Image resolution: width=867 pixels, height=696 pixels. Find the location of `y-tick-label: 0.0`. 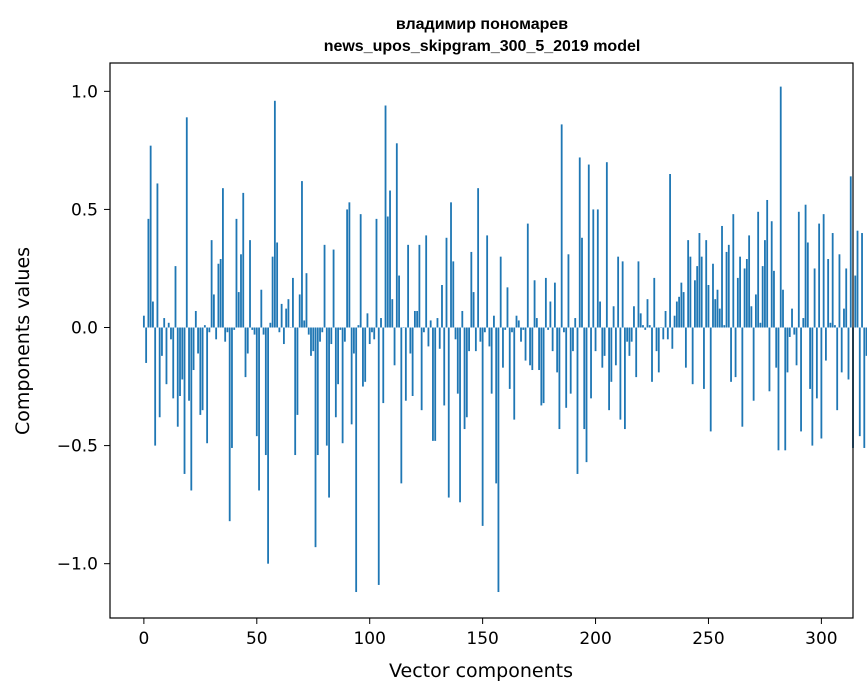

y-tick-label: 0.0 is located at coordinates (84, 329).